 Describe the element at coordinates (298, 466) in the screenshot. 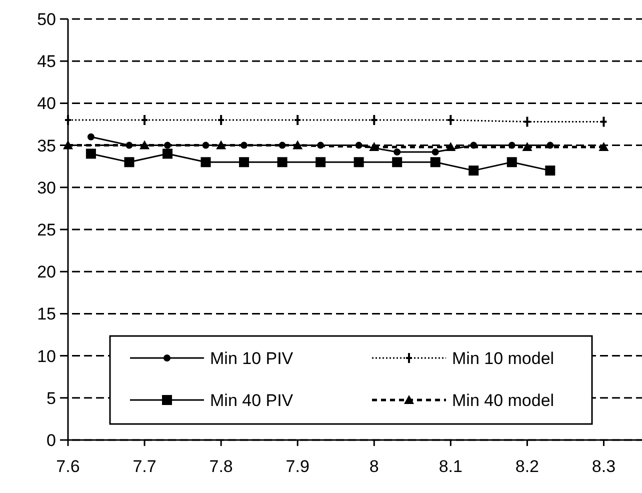

I see `x-tick-label: 7.9` at that location.